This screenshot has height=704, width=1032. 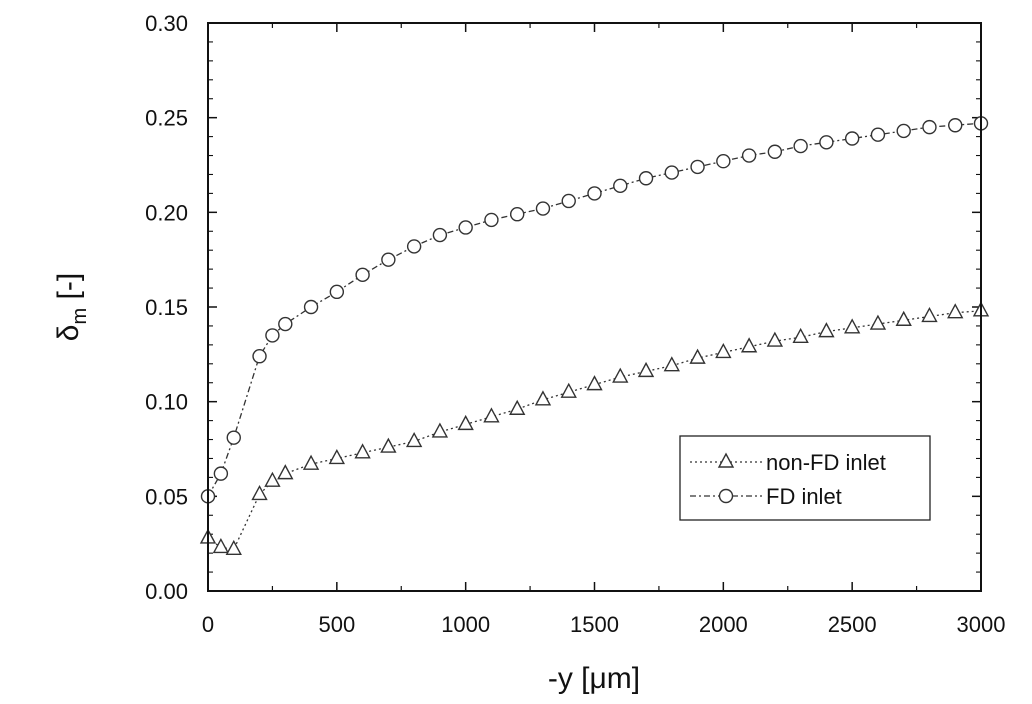 What do you see at coordinates (594, 624) in the screenshot?
I see `x-tick-label: 1500` at bounding box center [594, 624].